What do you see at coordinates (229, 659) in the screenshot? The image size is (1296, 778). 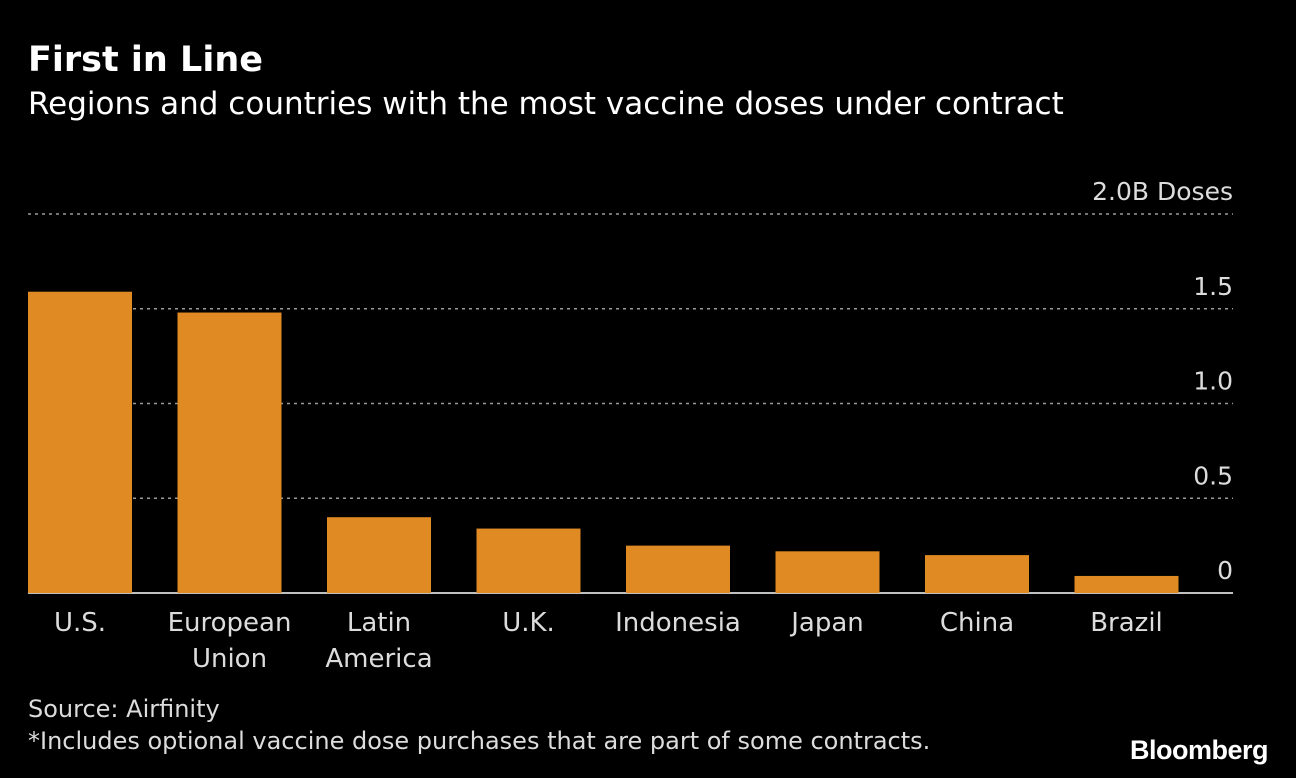 I see `x-tick-label-line: Union` at bounding box center [229, 659].